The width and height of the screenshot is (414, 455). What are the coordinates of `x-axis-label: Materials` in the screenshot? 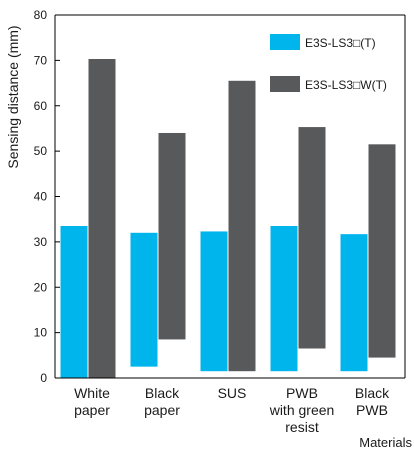 It's located at (385, 442).